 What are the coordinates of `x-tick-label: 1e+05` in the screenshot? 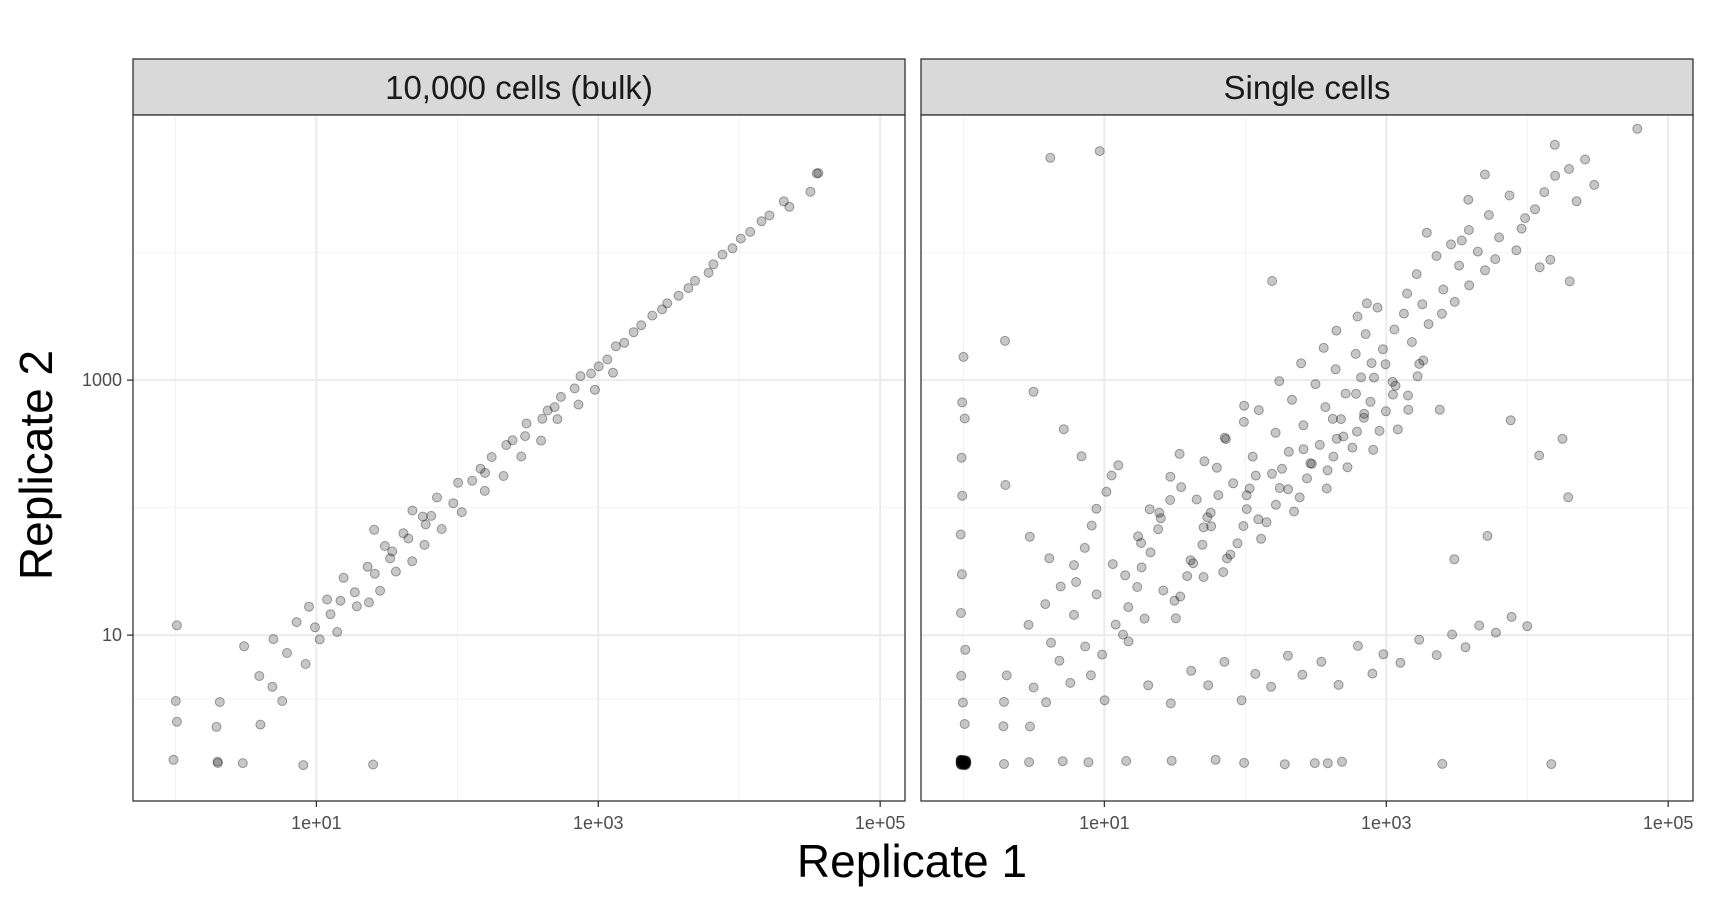 It's located at (1668, 823).